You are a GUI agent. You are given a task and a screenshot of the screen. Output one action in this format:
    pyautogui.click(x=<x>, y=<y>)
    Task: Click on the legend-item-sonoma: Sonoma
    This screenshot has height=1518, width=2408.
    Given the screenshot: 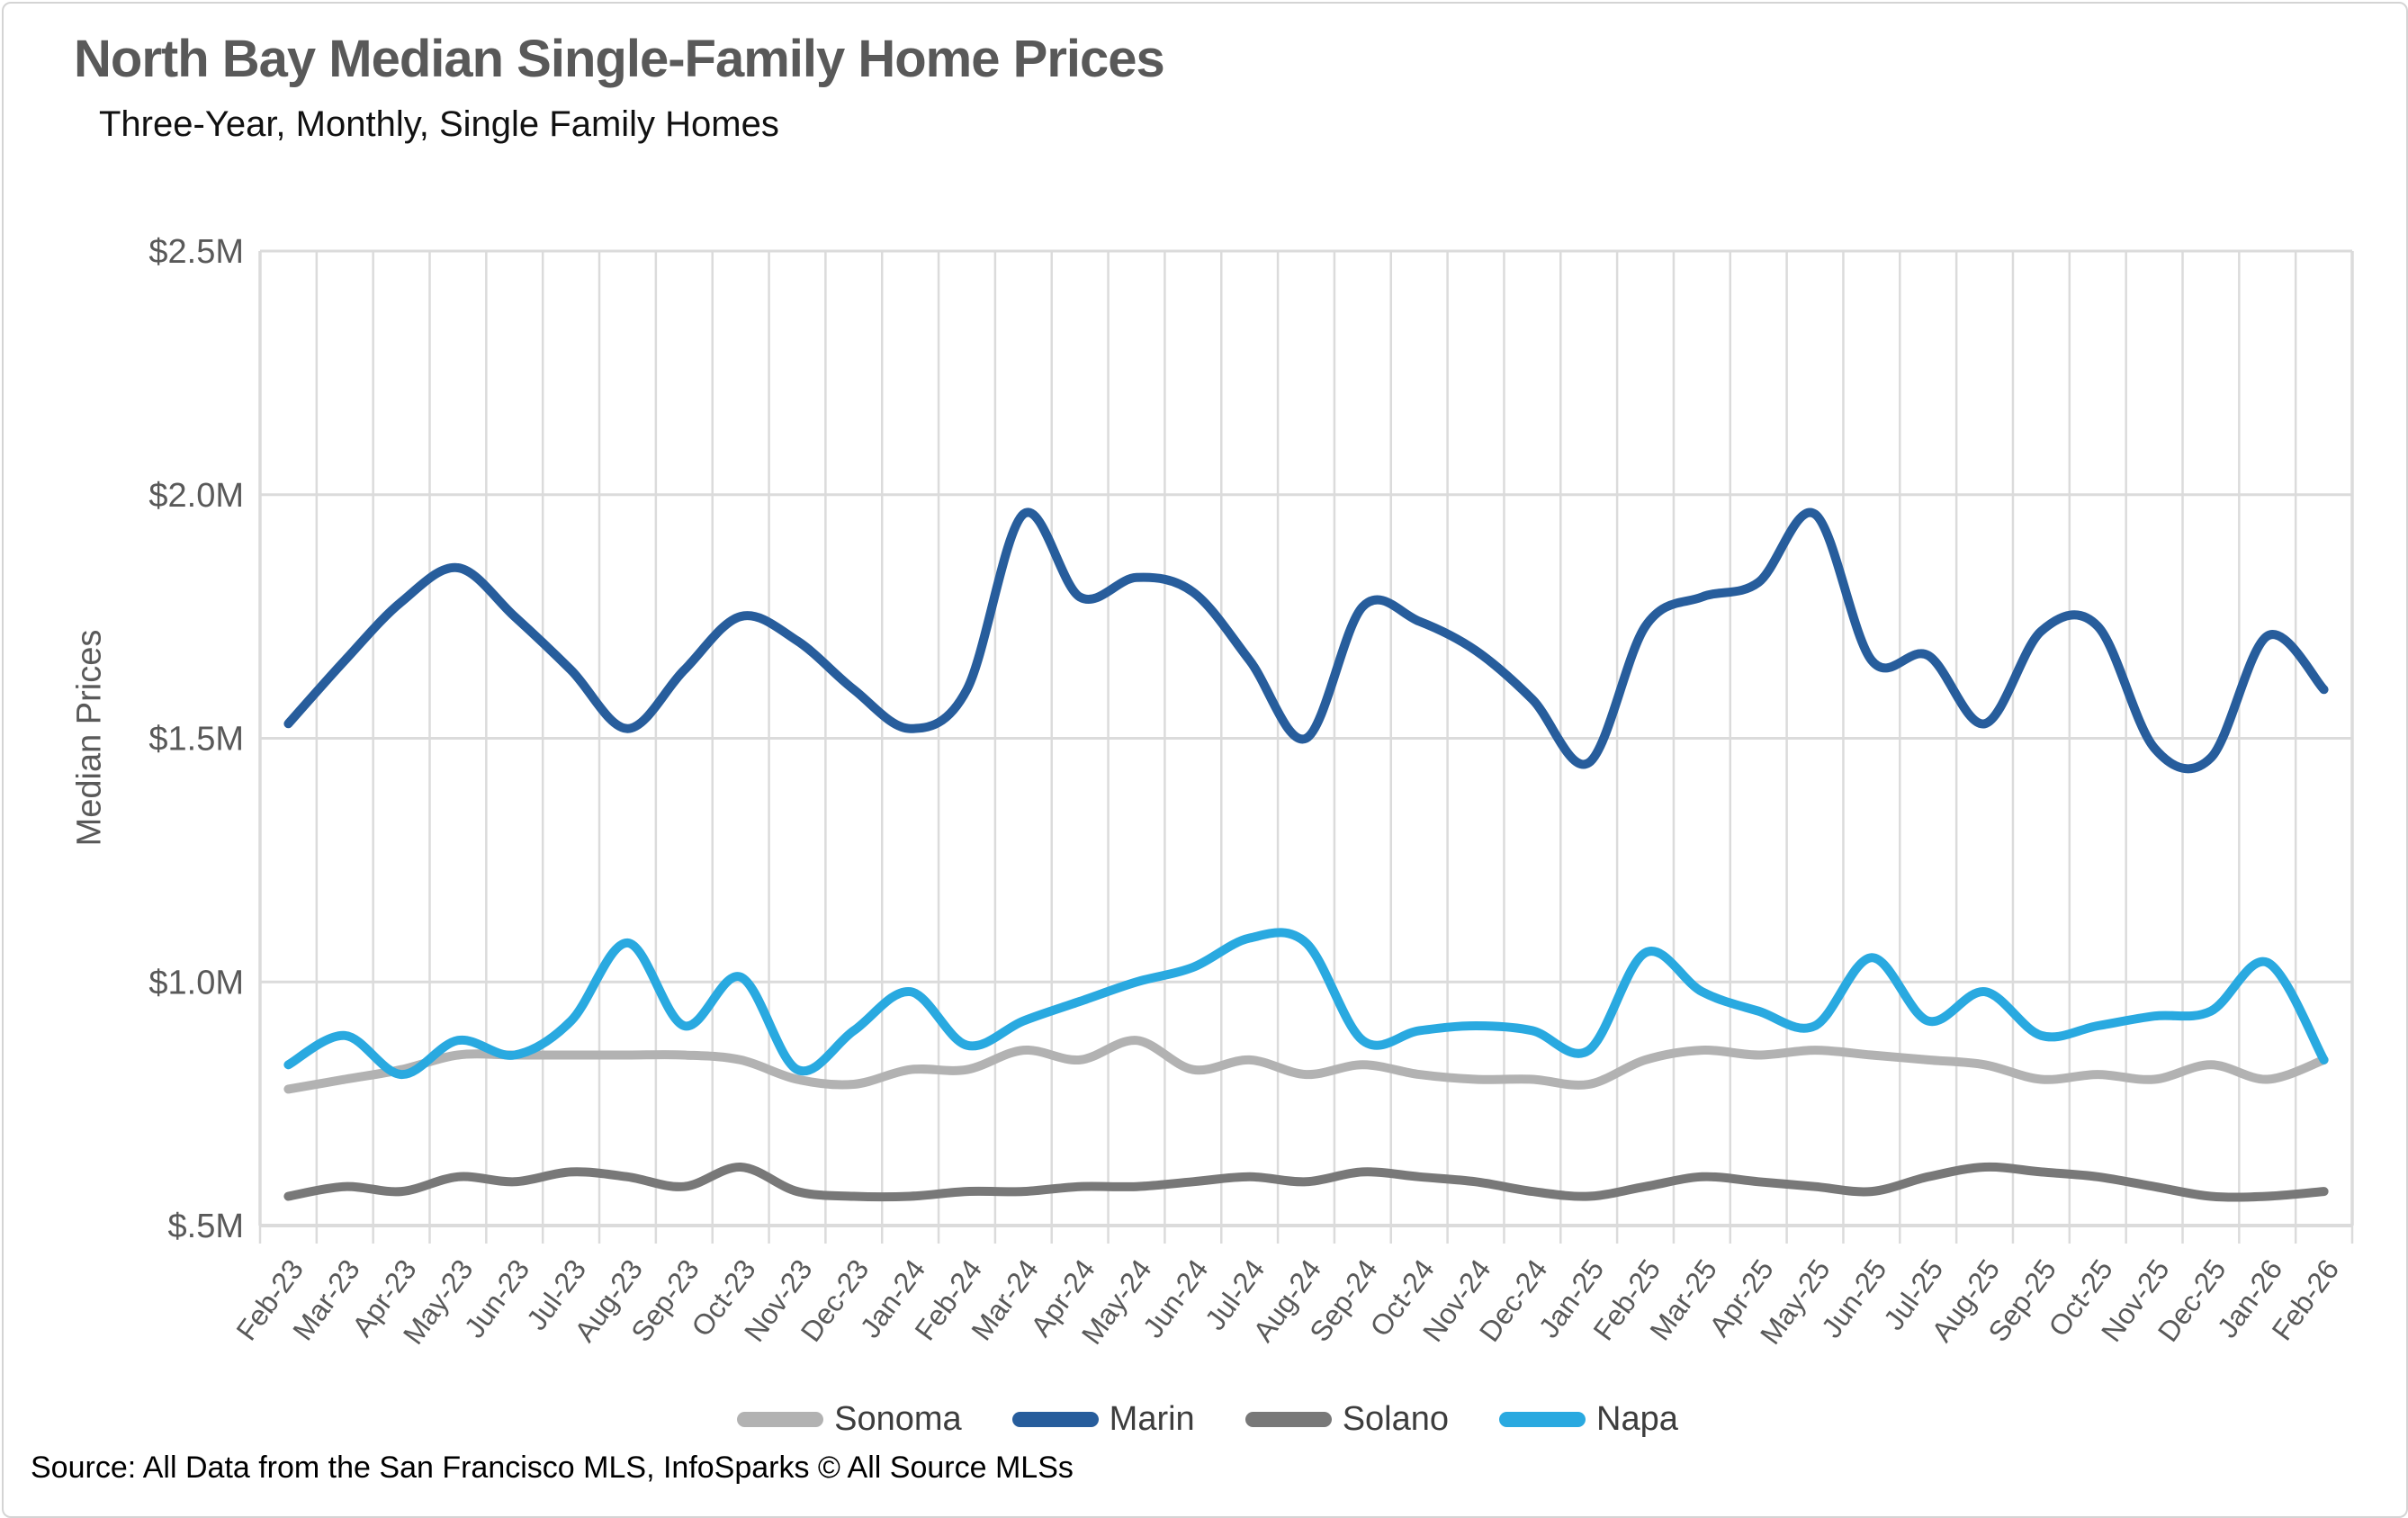 What is the action you would take?
    pyautogui.click(x=849, y=1419)
    